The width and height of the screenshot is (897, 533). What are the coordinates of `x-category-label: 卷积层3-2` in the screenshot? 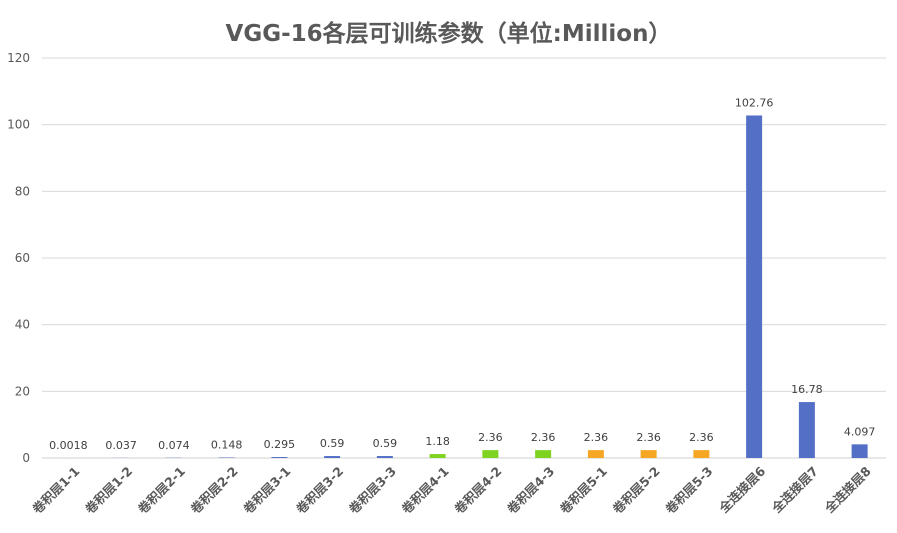 It's located at (319, 491).